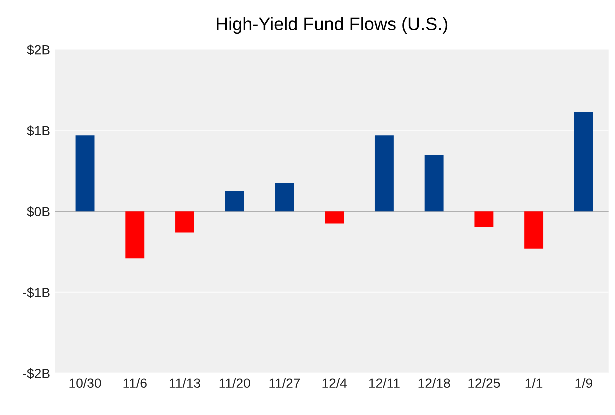 Image resolution: width=615 pixels, height=415 pixels. What do you see at coordinates (384, 383) in the screenshot?
I see `x-tick-label: 12/11` at bounding box center [384, 383].